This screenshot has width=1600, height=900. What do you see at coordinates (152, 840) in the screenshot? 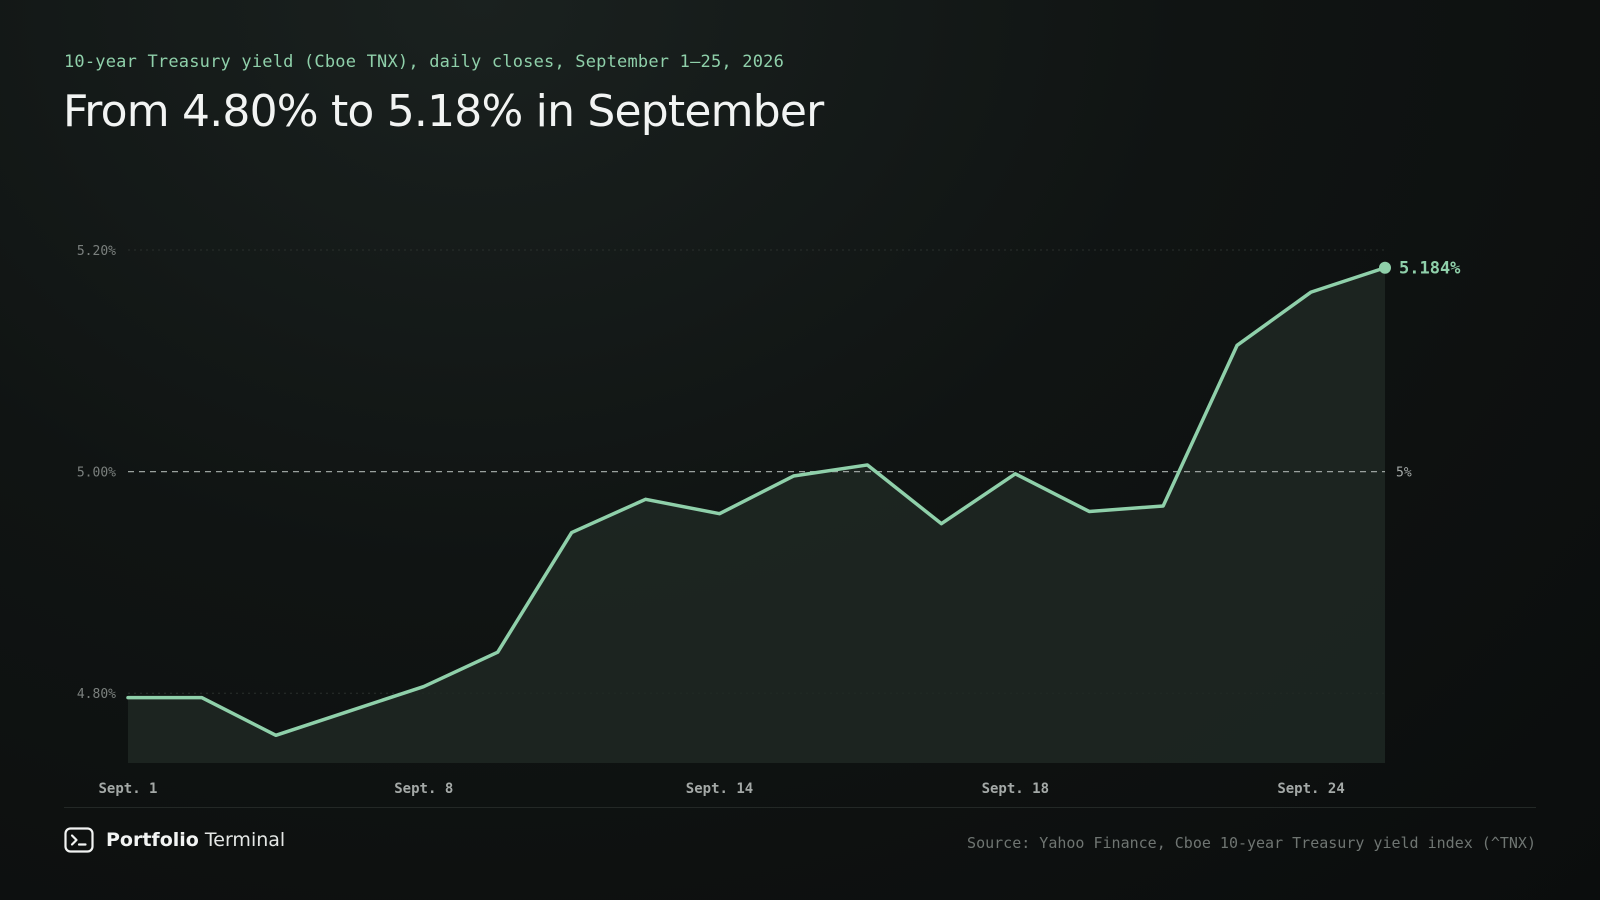
I see `brand-name-strong: Portfolio` at bounding box center [152, 840].